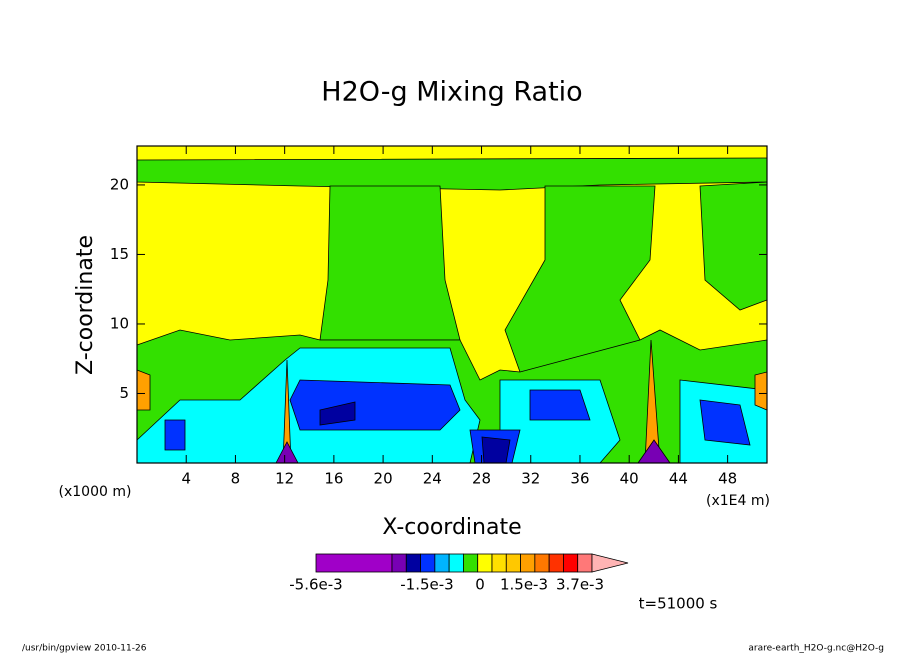  I want to click on x-tick-label: 8, so click(236, 479).